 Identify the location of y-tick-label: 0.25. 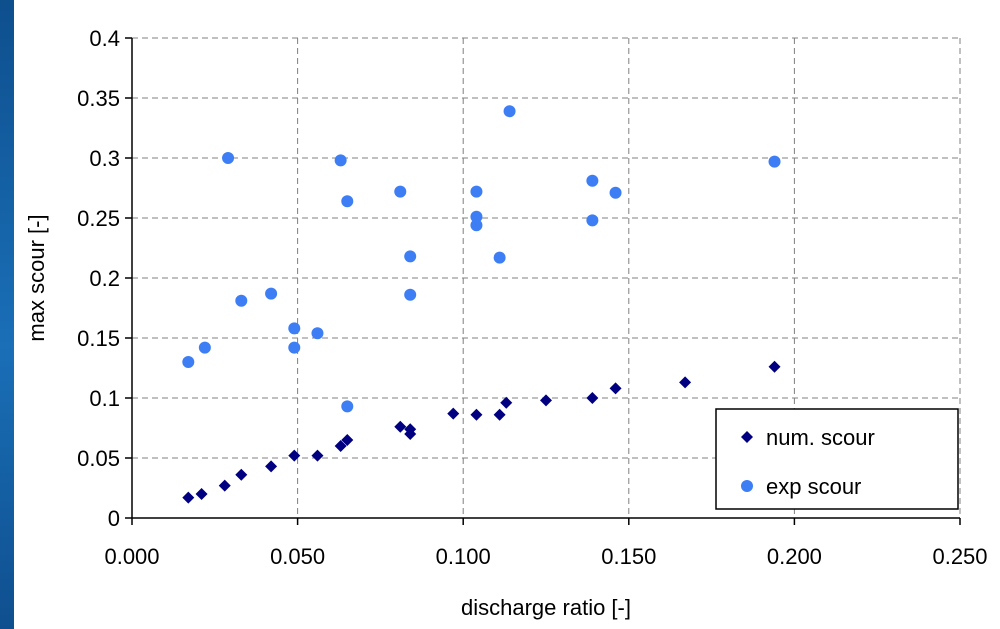
(98, 218).